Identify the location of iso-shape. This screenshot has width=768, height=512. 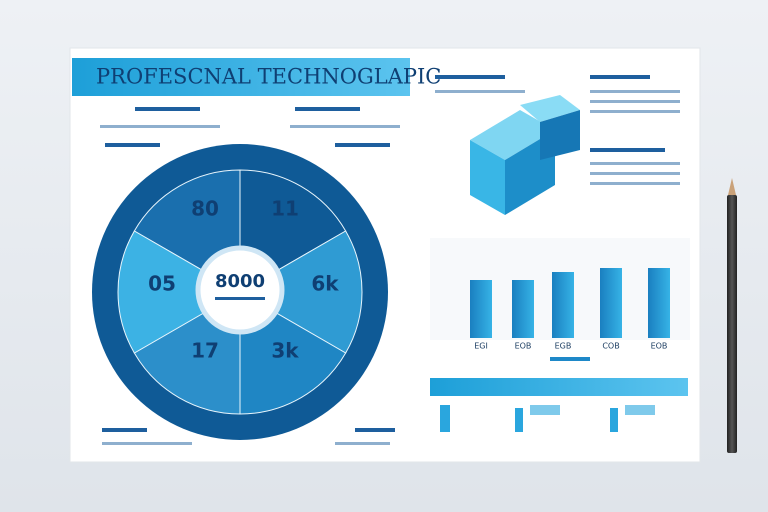
(525, 155).